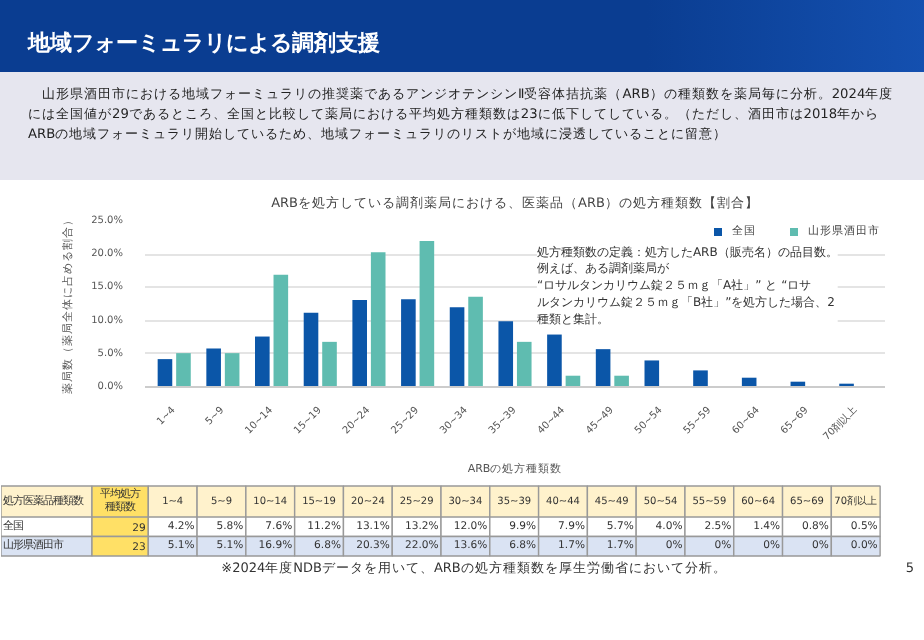 This screenshot has height=640, width=924. What do you see at coordinates (204, 44) in the screenshot?
I see `text: 地域フォーミュラリによる調剤支援` at bounding box center [204, 44].